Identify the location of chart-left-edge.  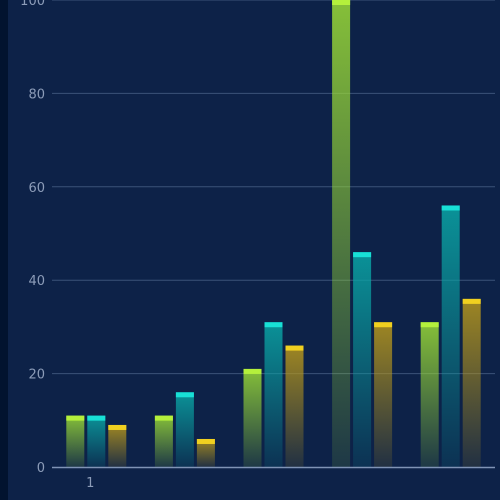
(4, 250).